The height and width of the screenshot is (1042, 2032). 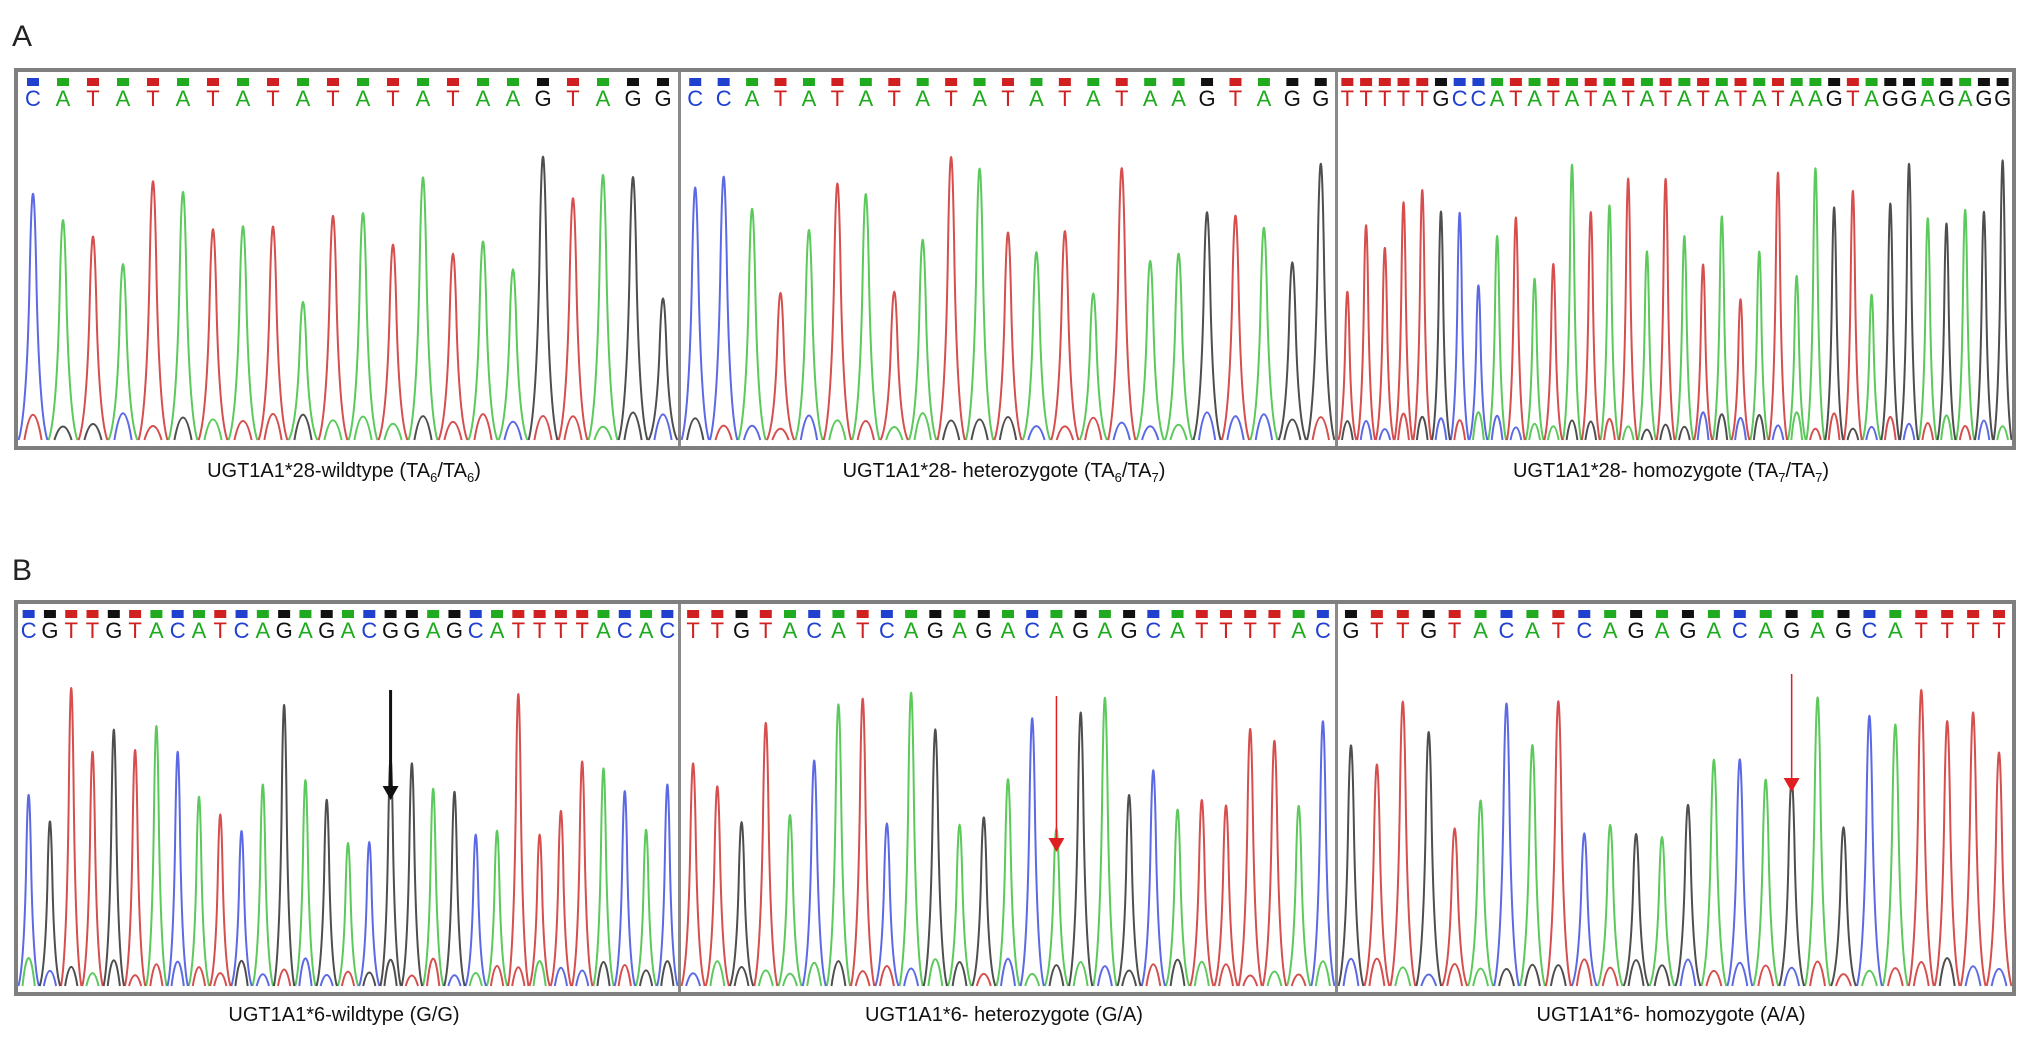 What do you see at coordinates (344, 472) in the screenshot?
I see `caption-a-wildtype: UGT1A1*28-wildtype (TA6/TA6)` at bounding box center [344, 472].